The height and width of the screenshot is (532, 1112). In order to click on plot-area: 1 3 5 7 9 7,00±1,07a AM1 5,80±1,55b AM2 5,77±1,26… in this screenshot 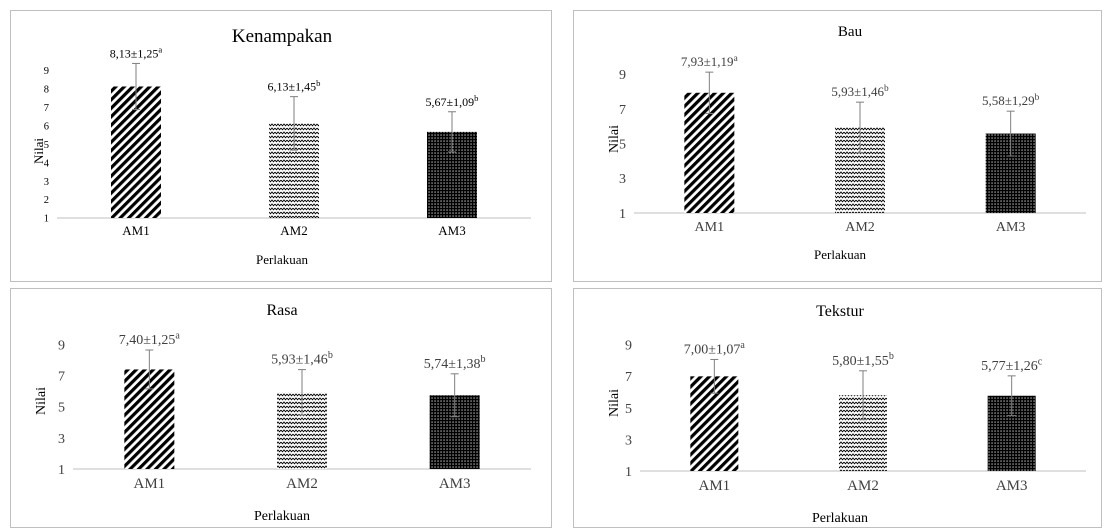, I will do `click(855, 416)`.